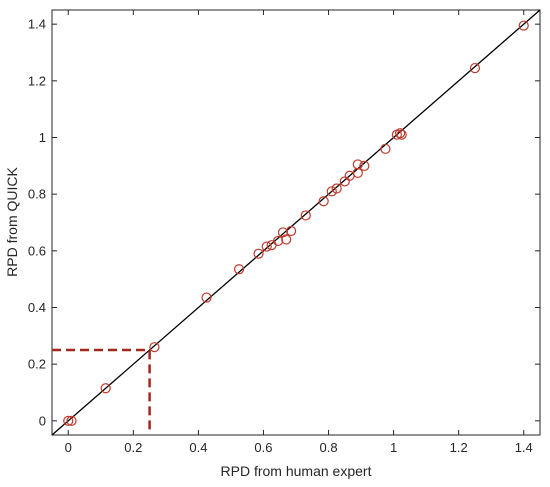  What do you see at coordinates (37, 307) in the screenshot?
I see `y-tick-label: 0.4` at bounding box center [37, 307].